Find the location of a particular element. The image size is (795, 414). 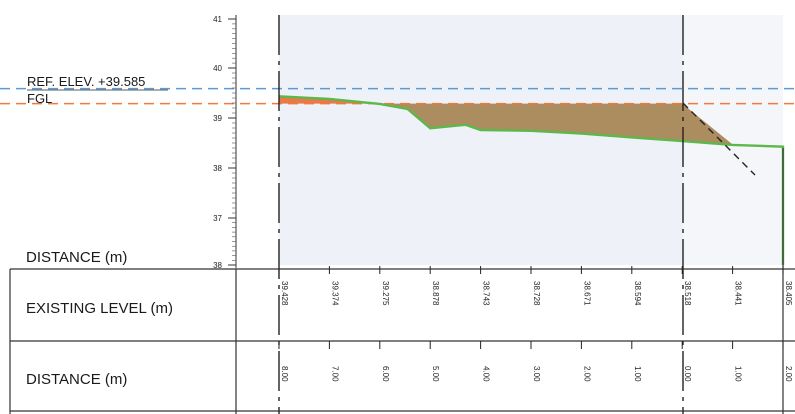

distance-header-label: DISTANCE (m) is located at coordinates (76, 257).